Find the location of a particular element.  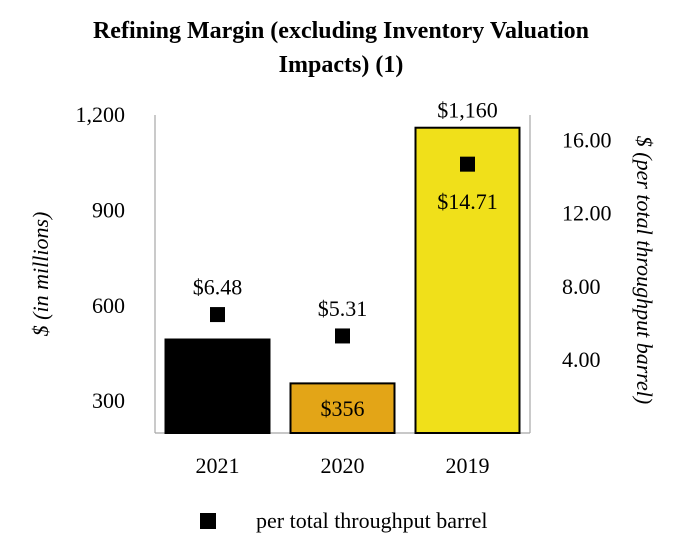

y2-tick-label: 16.00 is located at coordinates (587, 140).